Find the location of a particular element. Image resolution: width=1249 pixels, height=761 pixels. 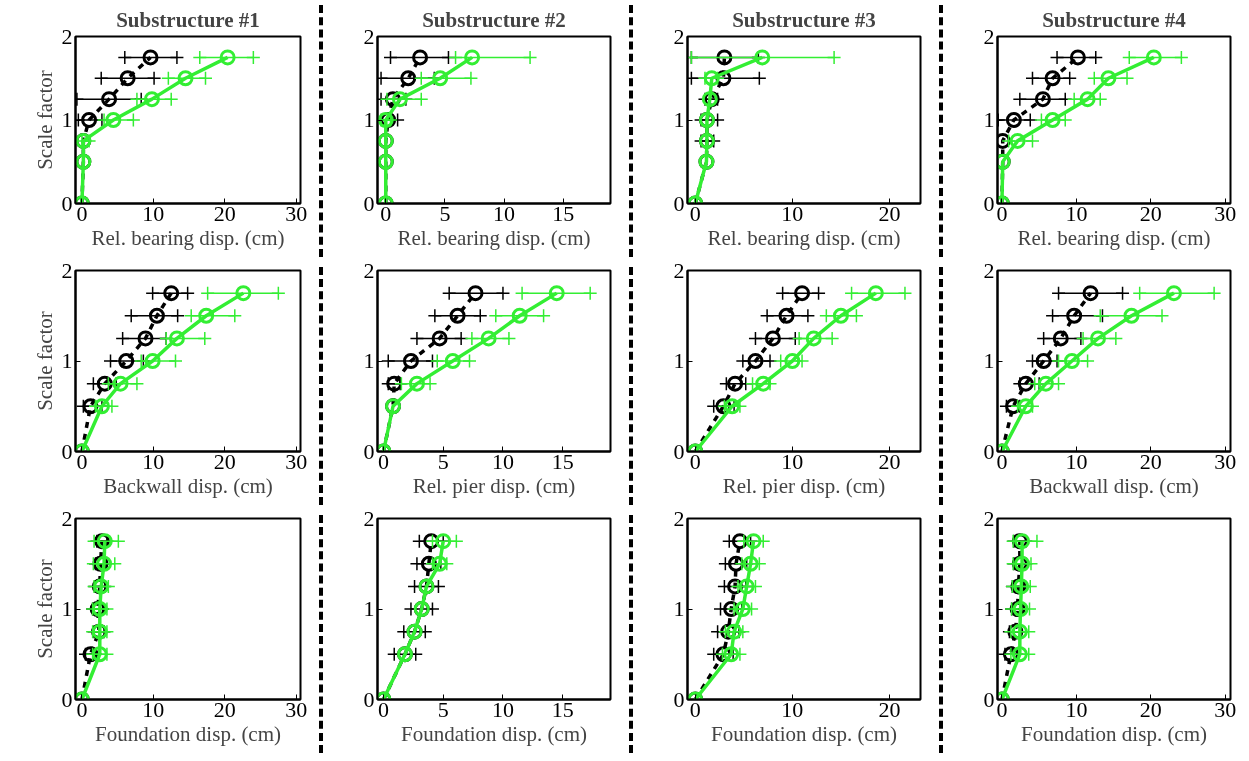

chart-title: Substructure #4 is located at coordinates (1114, 19).